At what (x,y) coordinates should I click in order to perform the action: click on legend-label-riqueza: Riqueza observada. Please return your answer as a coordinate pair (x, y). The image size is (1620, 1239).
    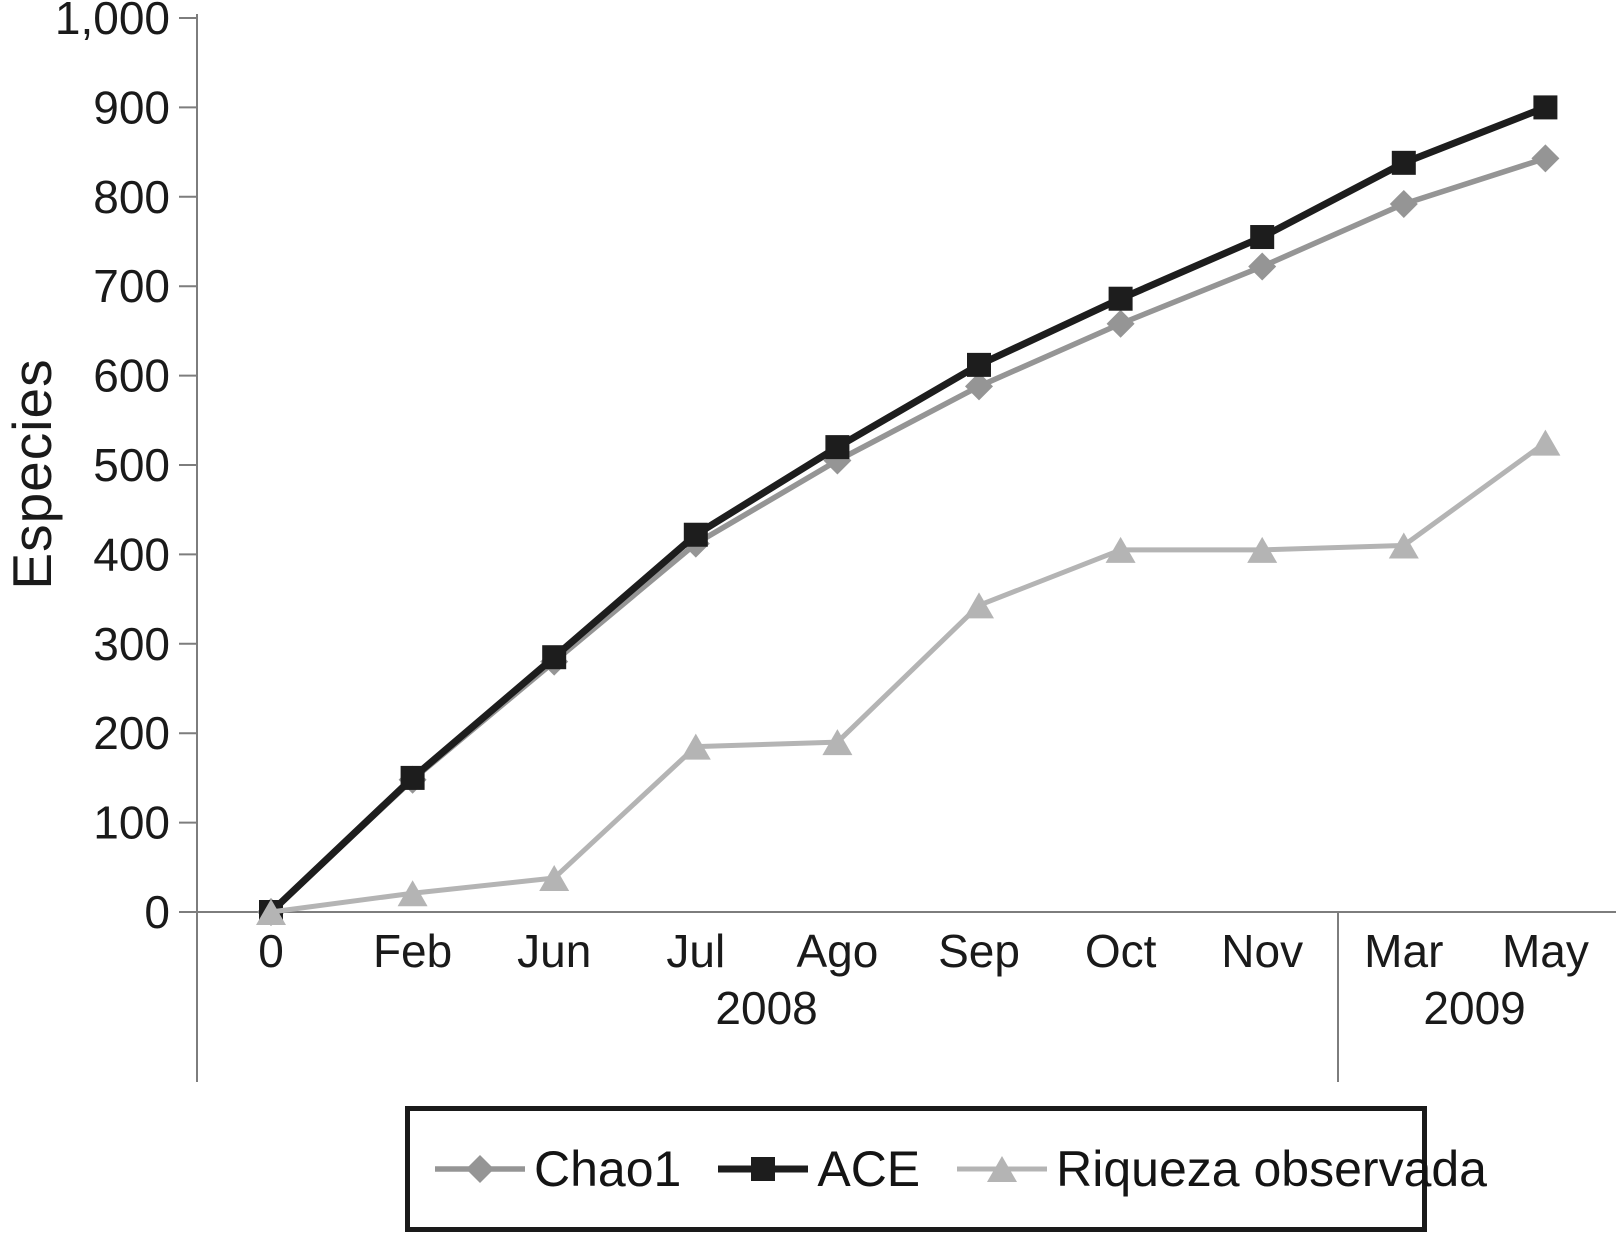
    Looking at the image, I should click on (1271, 1169).